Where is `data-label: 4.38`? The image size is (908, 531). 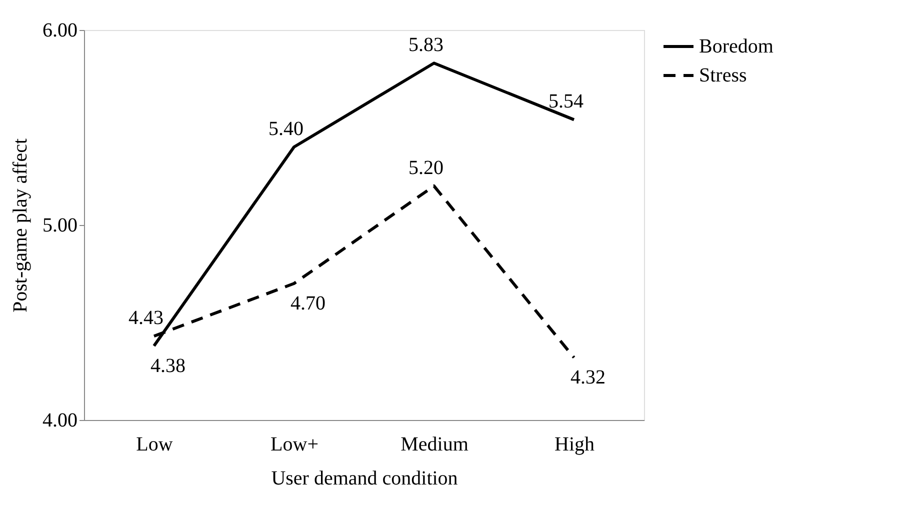 data-label: 4.38 is located at coordinates (168, 365).